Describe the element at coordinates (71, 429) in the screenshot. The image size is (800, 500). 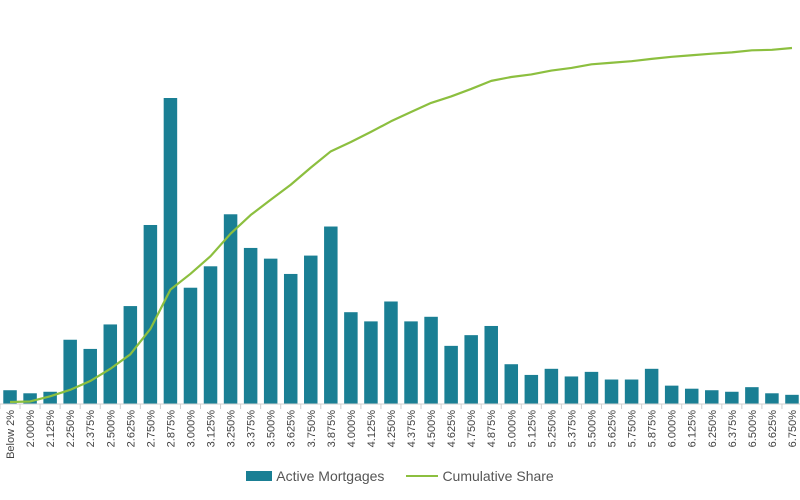
I see `x-tick-label: 2.250%` at that location.